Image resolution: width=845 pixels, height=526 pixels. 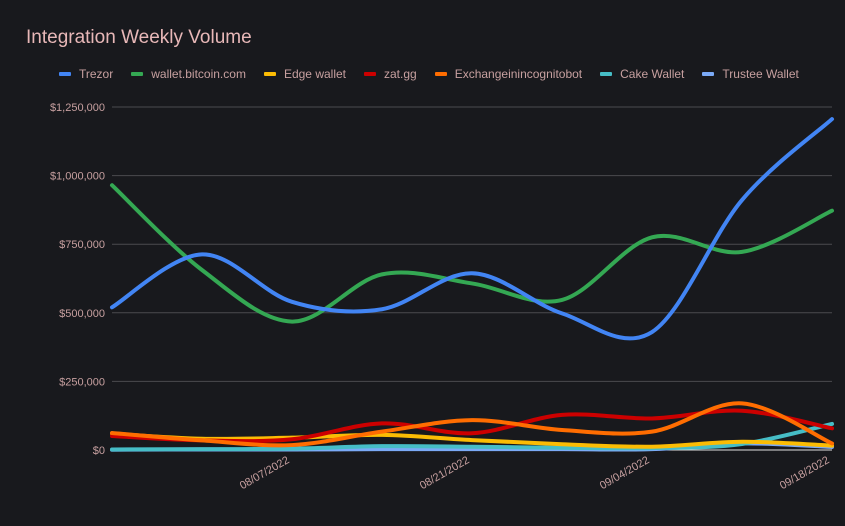 What do you see at coordinates (314, 74) in the screenshot?
I see `legend-label: Edge wallet` at bounding box center [314, 74].